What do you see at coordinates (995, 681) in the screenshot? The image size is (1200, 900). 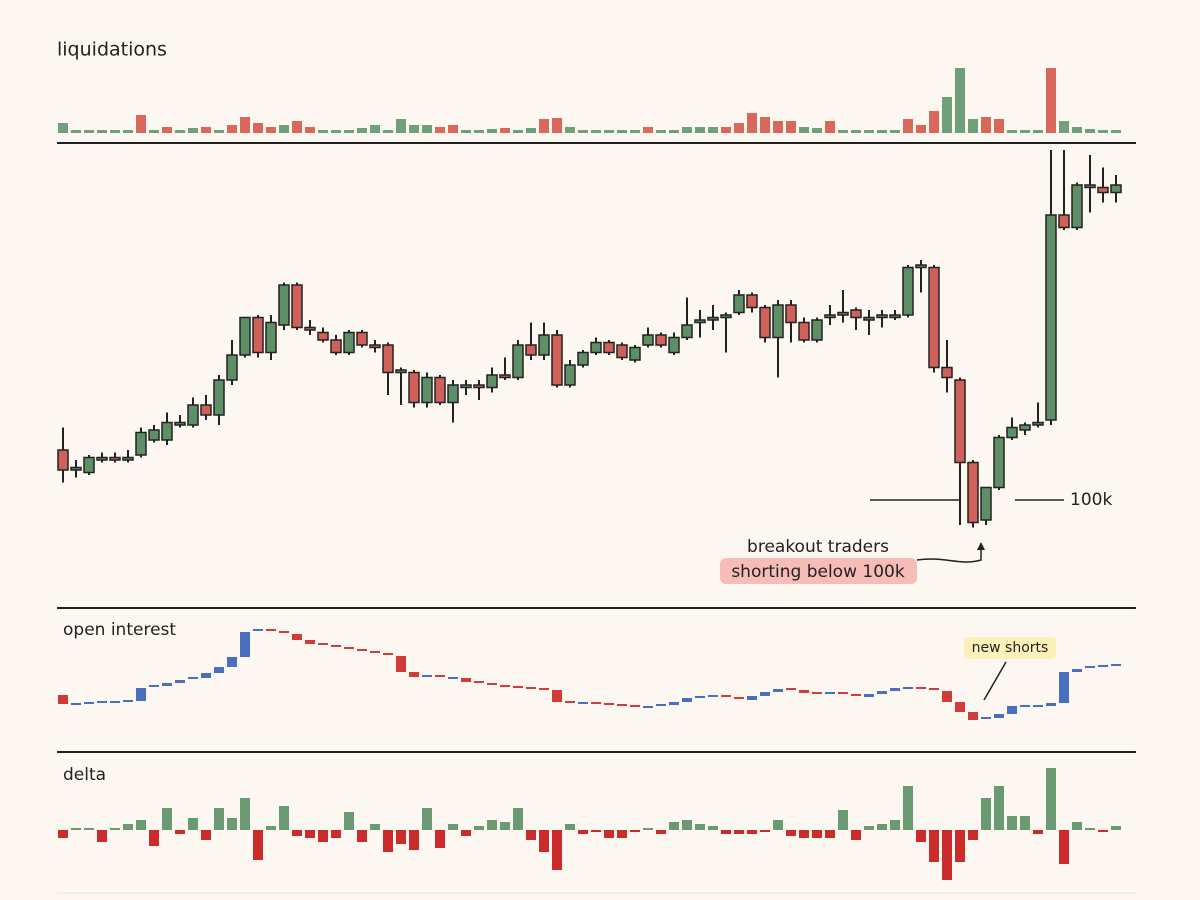 I see `annotation-line` at bounding box center [995, 681].